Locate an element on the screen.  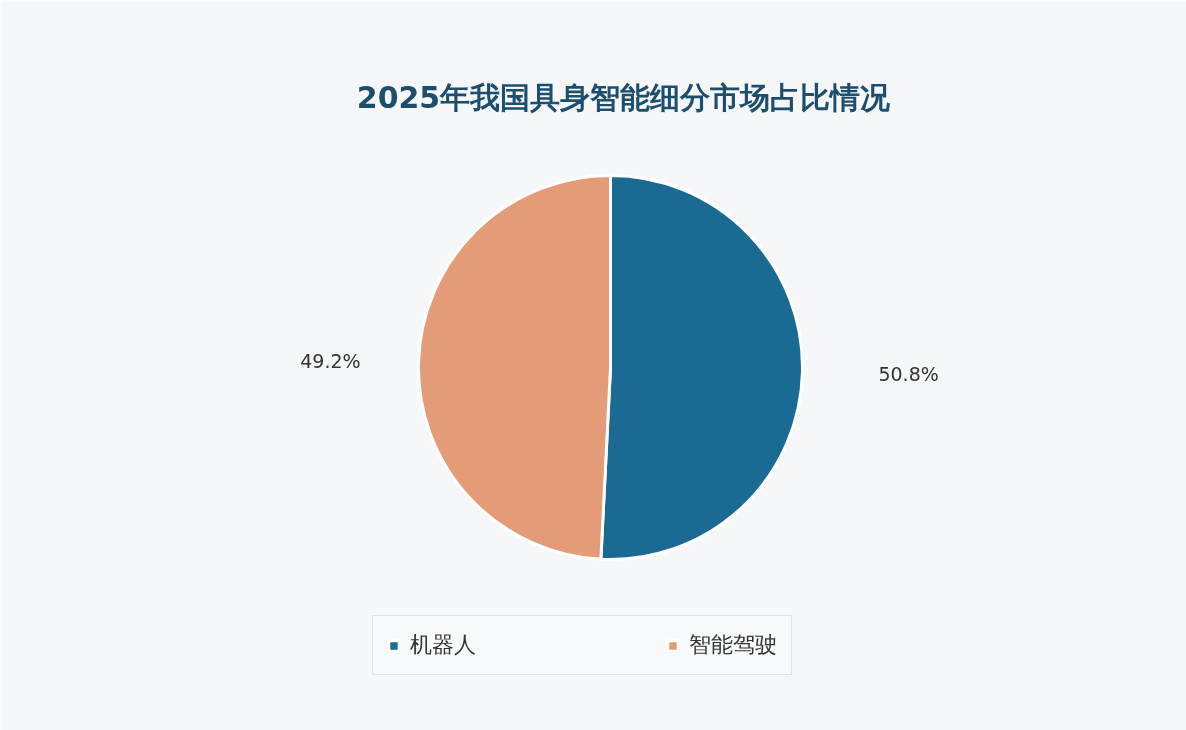
data-label: 50.8% is located at coordinates (908, 373).